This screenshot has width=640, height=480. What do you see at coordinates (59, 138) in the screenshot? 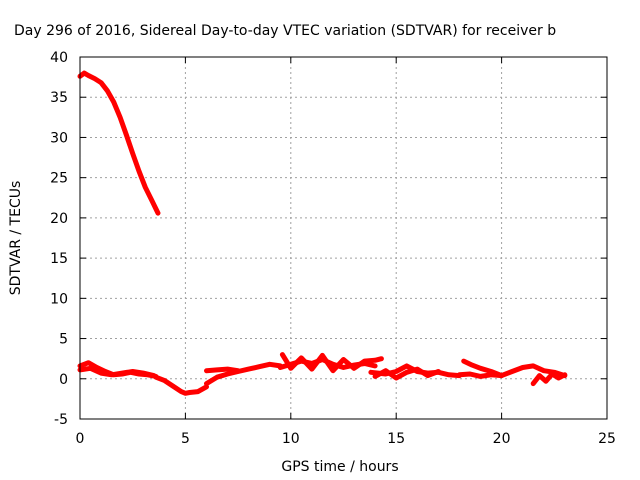
I see `y-tick-label: 30` at bounding box center [59, 138].